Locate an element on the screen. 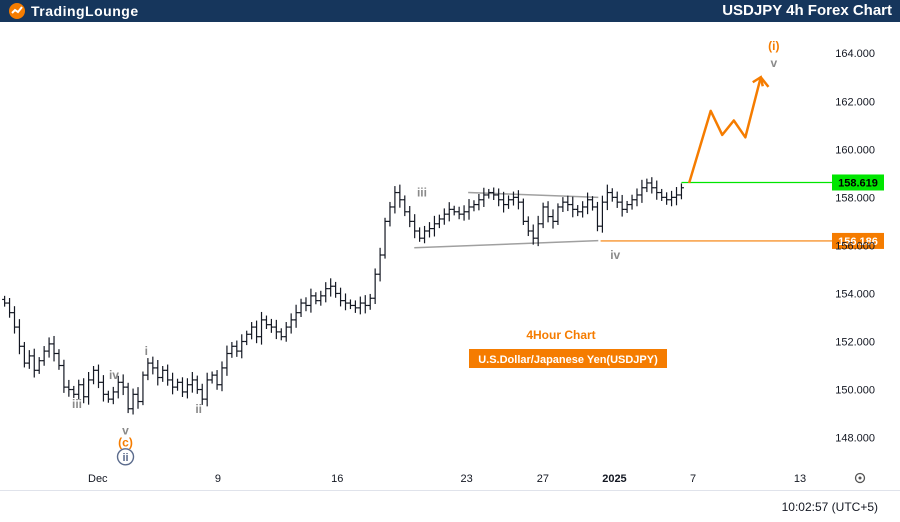 The width and height of the screenshot is (900, 522). y-tick-label: 156.000 is located at coordinates (855, 246).